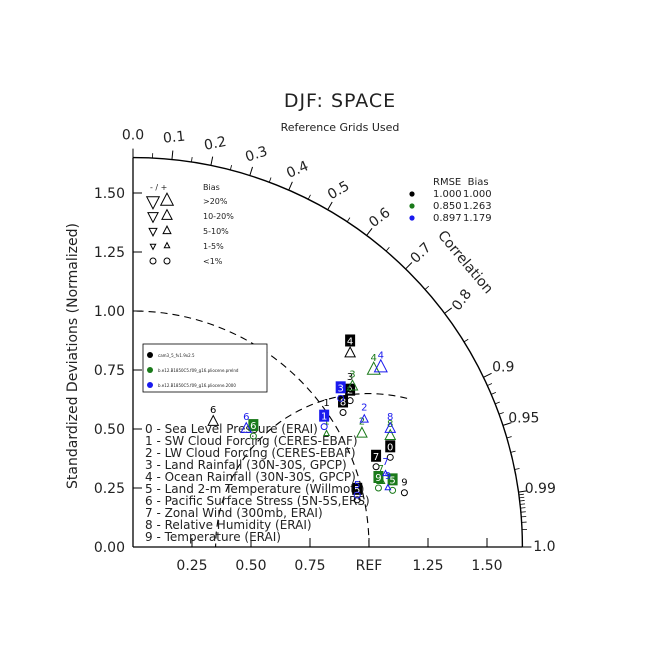 This screenshot has height=652, width=648. What do you see at coordinates (309, 566) in the screenshot?
I see `x-tick-label: 0.75` at bounding box center [309, 566].